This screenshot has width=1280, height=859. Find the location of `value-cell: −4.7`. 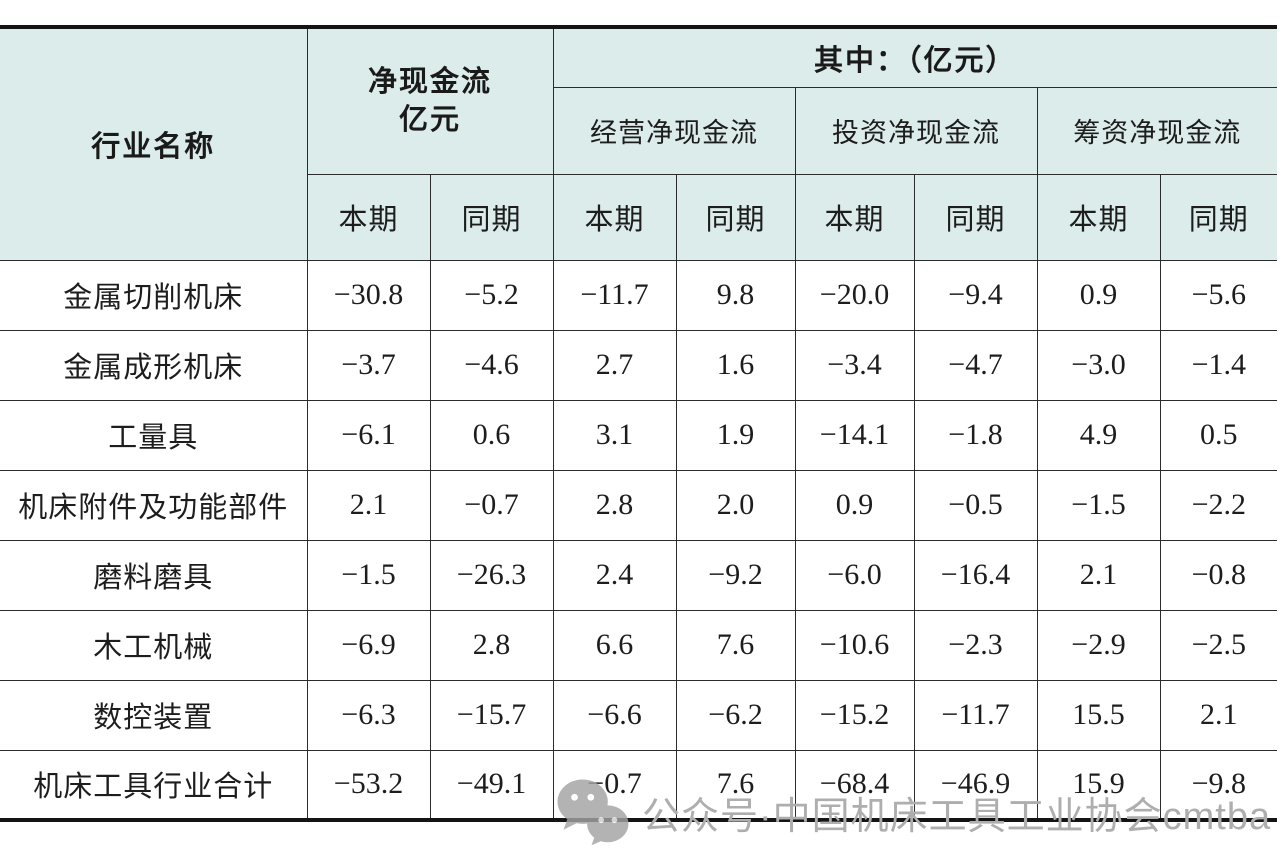

value-cell: −4.7 is located at coordinates (975, 365).